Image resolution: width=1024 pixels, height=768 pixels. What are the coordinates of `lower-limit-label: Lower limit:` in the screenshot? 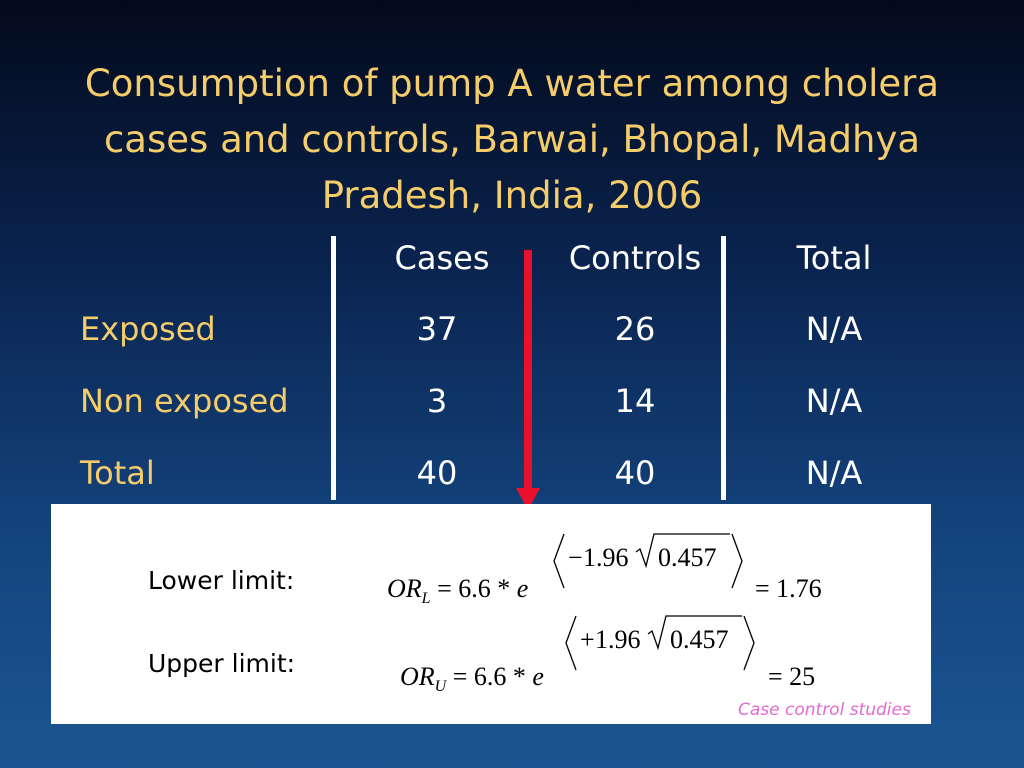 It's located at (221, 580).